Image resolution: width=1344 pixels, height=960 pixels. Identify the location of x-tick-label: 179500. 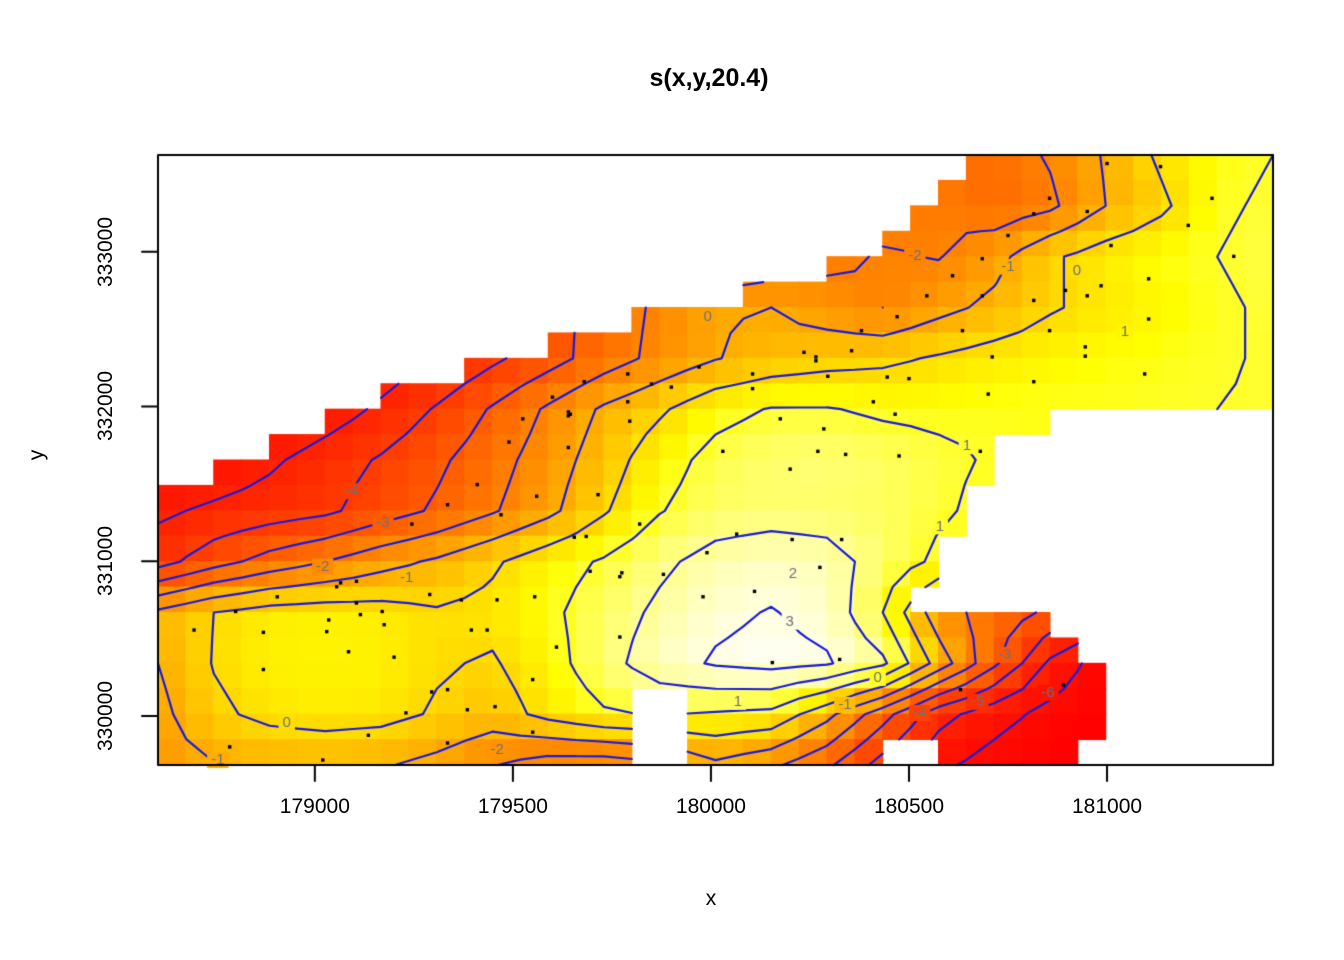
(512, 806).